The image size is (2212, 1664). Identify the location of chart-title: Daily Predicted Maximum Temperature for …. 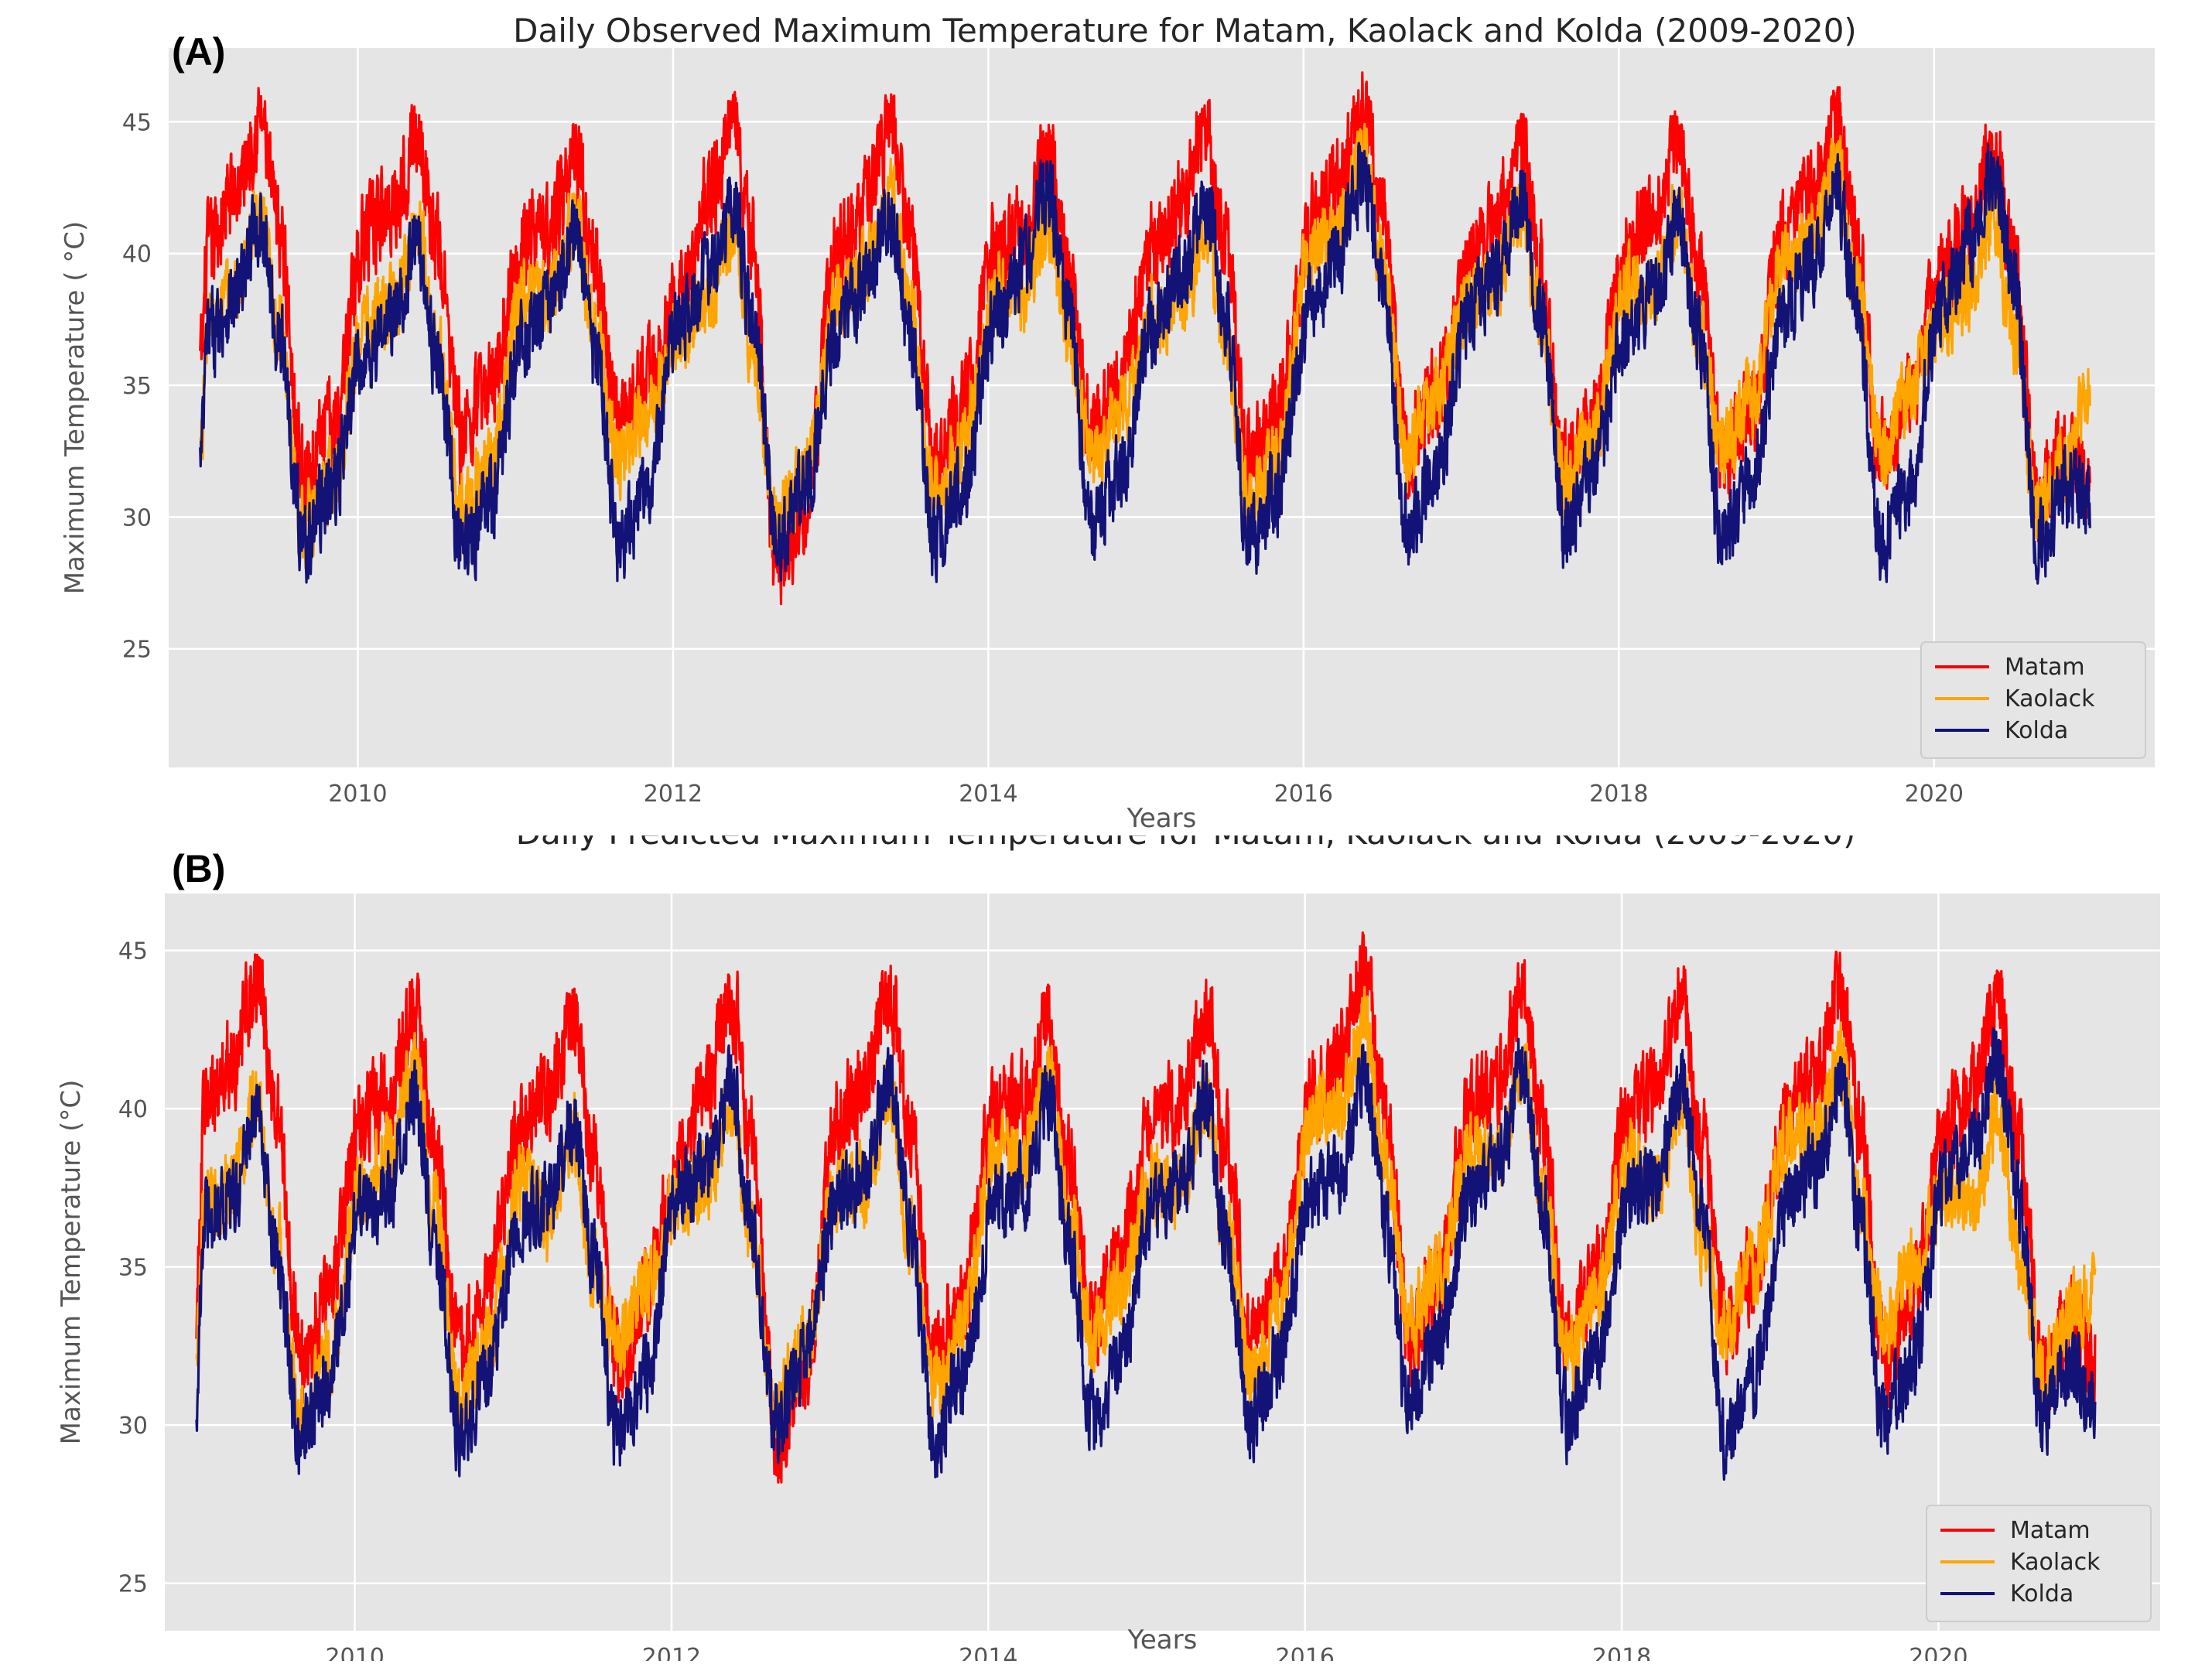
(1186, 843).